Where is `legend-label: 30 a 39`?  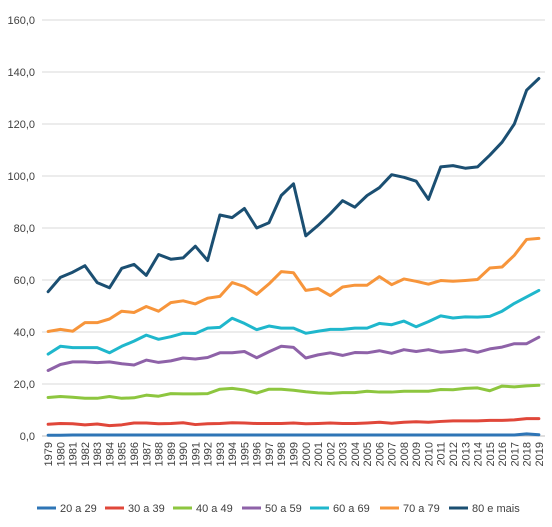 legend-label: 30 a 39 is located at coordinates (146, 509).